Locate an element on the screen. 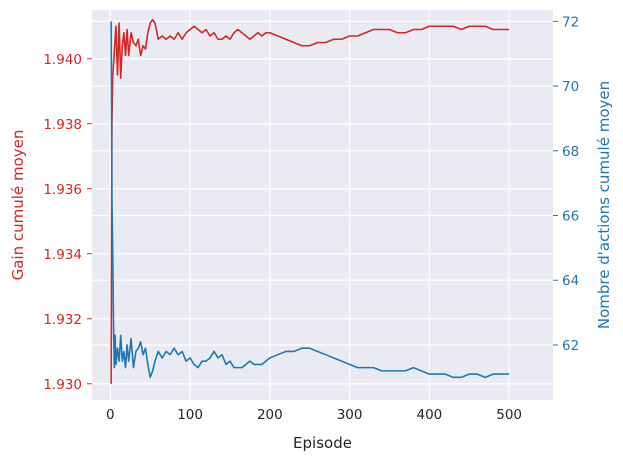 The width and height of the screenshot is (623, 467). y-left-tick-label: 1.938 is located at coordinates (62, 125).